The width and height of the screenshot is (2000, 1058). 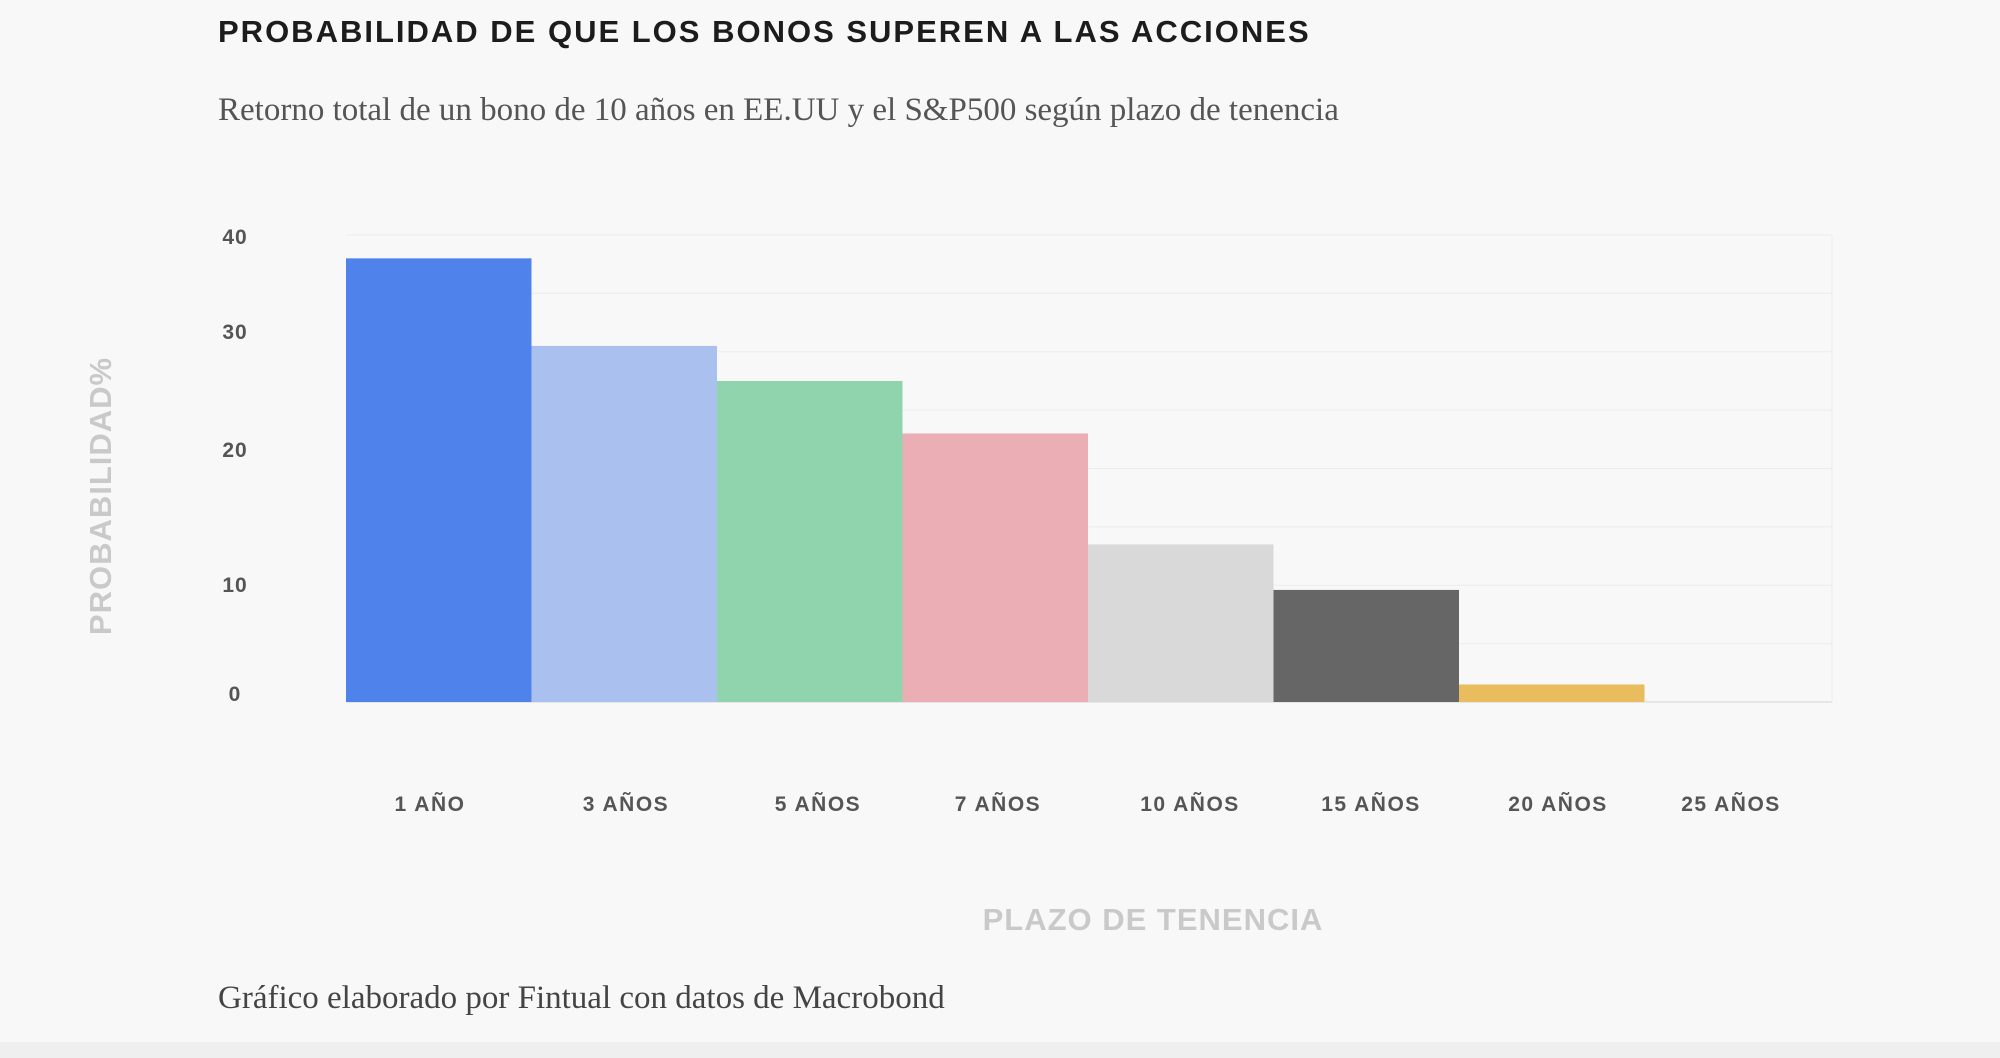 What do you see at coordinates (235, 694) in the screenshot?
I see `y-tick-label: 0` at bounding box center [235, 694].